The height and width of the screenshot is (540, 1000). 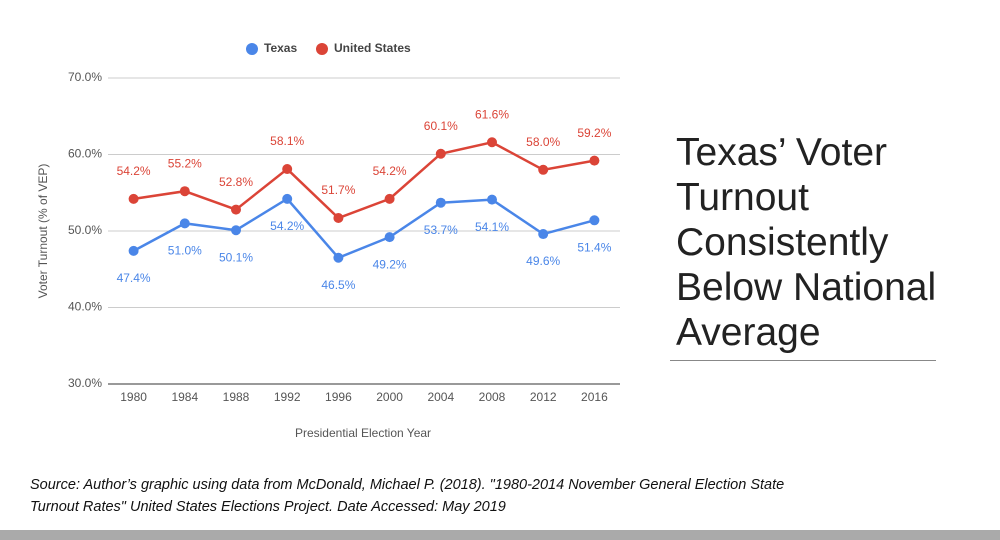 What do you see at coordinates (236, 182) in the screenshot?
I see `data-label: 52.8%` at bounding box center [236, 182].